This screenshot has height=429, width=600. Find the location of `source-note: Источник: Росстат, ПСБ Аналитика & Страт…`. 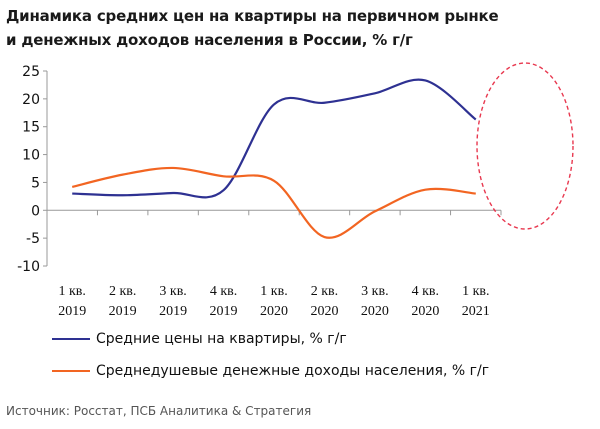

source-note: Источник: Росстат, ПСБ Аналитика & Страт… is located at coordinates (159, 411).